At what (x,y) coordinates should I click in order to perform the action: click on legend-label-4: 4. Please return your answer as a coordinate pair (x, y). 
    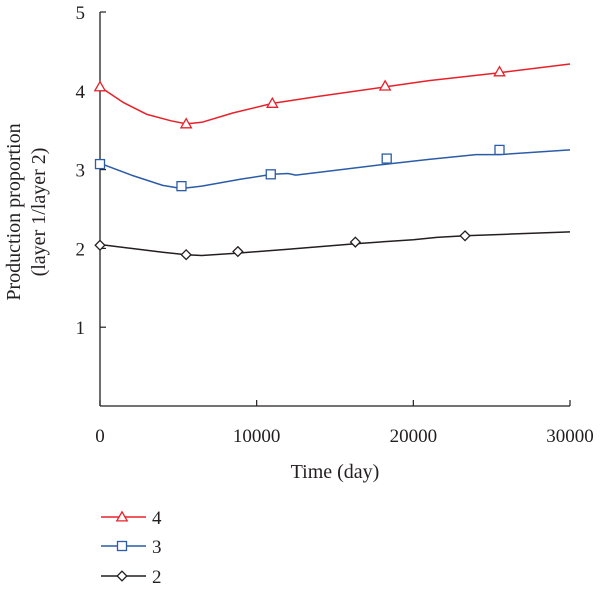
    Looking at the image, I should click on (157, 518).